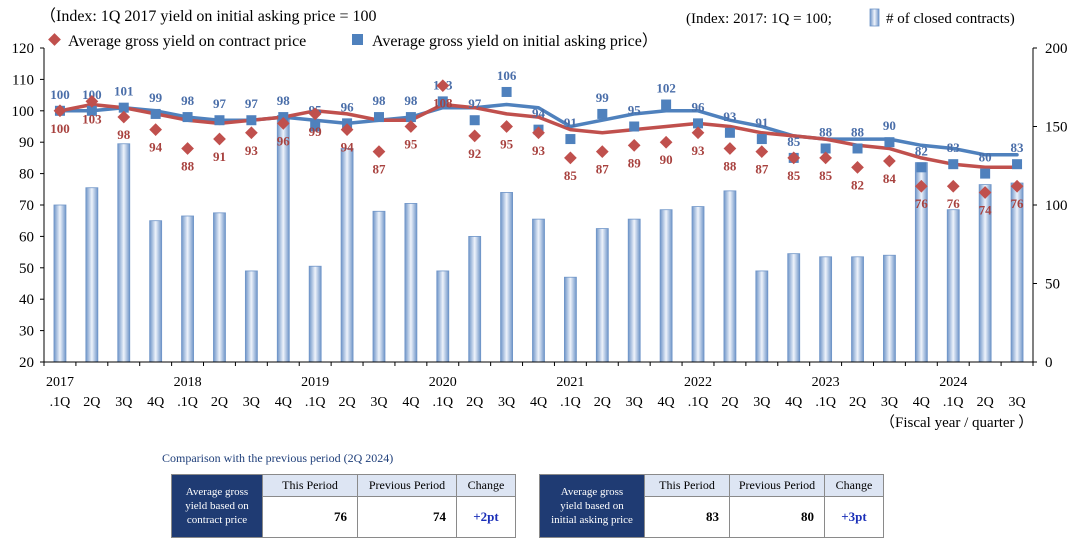  Describe the element at coordinates (1056, 128) in the screenshot. I see `y-right-tick-label: 150` at that location.